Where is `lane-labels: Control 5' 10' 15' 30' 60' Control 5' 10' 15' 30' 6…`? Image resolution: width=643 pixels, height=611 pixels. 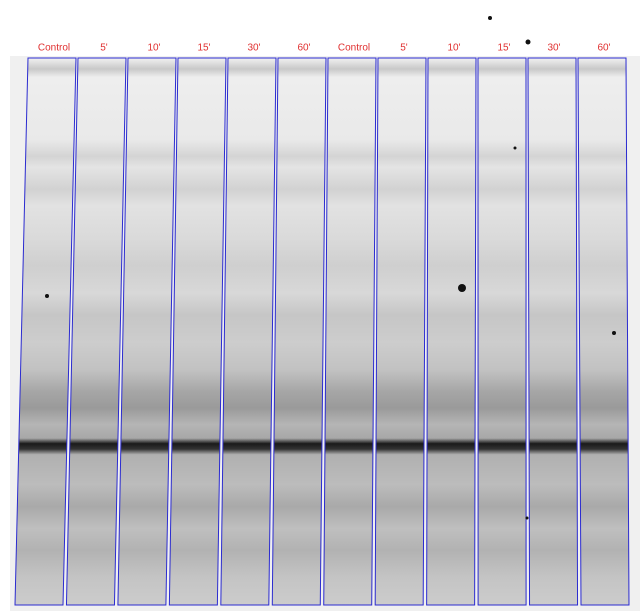 lane-labels: Control 5' 10' 15' 30' 60' Control 5' 10' 15' 30' 6… is located at coordinates (324, 48).